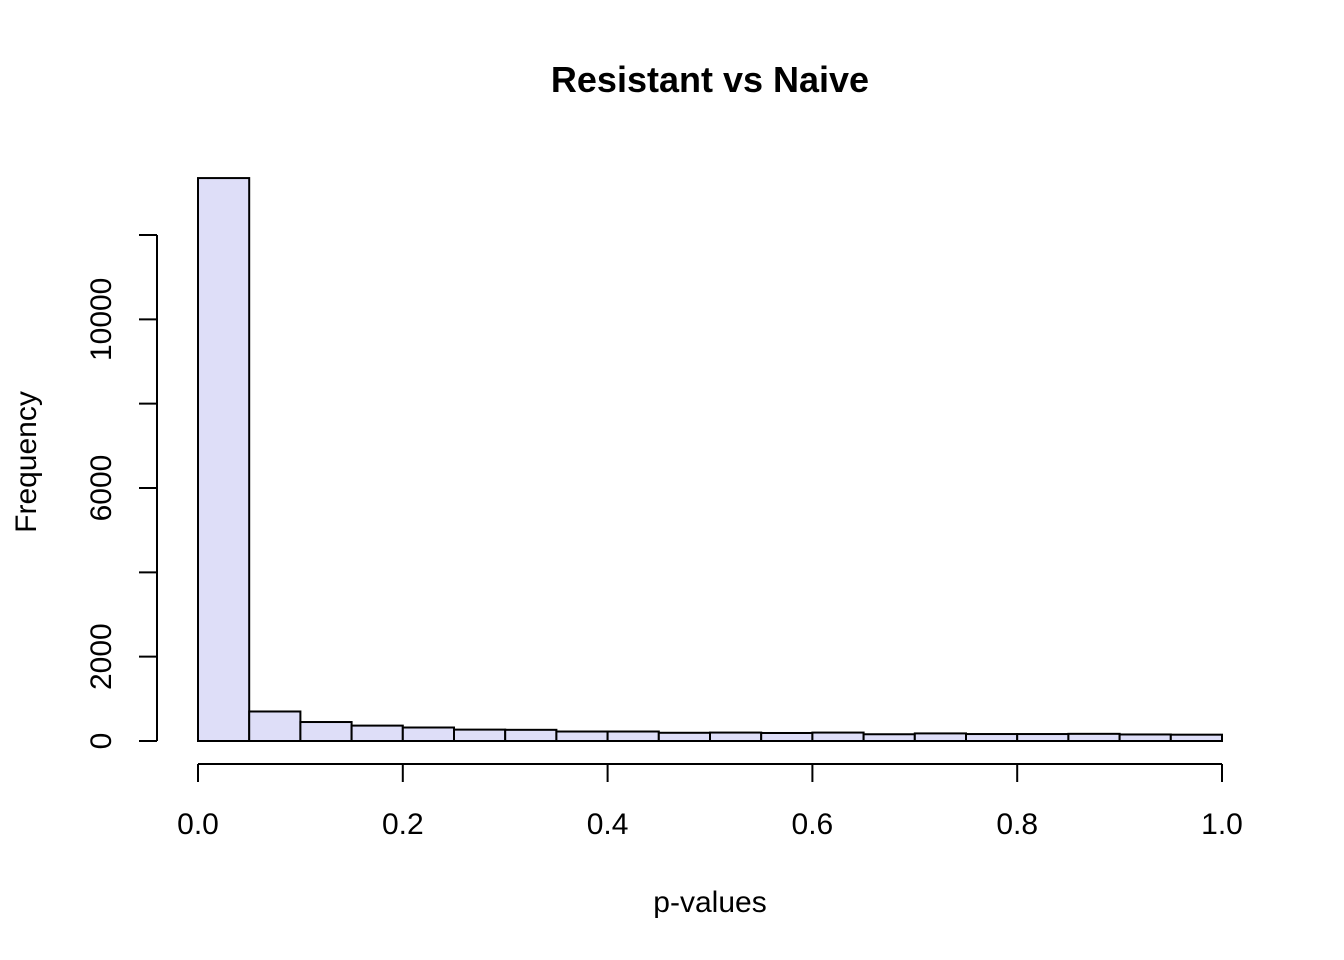 This screenshot has width=1344, height=960. Describe the element at coordinates (101, 656) in the screenshot. I see `y-tick-label: 2000` at that location.